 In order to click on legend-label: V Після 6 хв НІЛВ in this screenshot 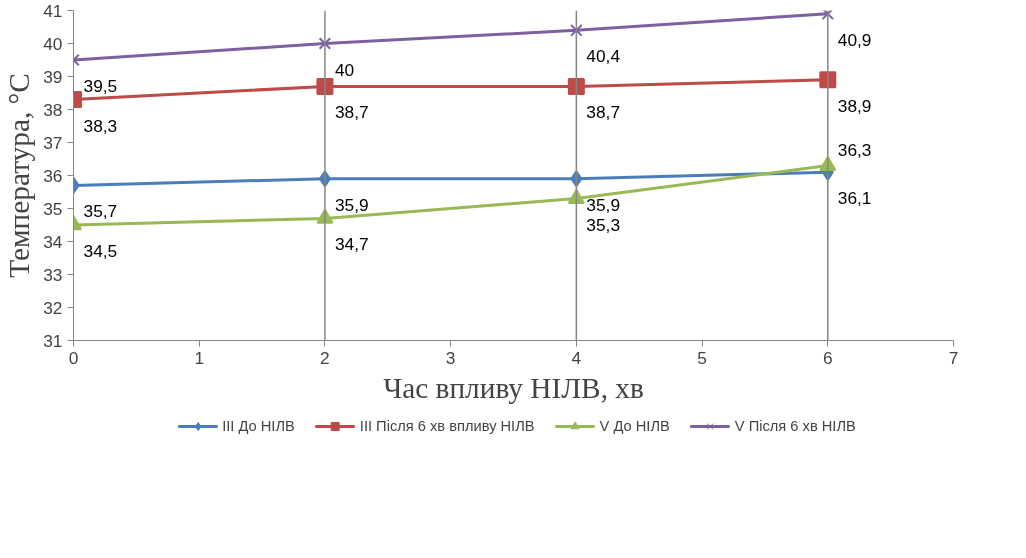, I will do `click(795, 426)`.